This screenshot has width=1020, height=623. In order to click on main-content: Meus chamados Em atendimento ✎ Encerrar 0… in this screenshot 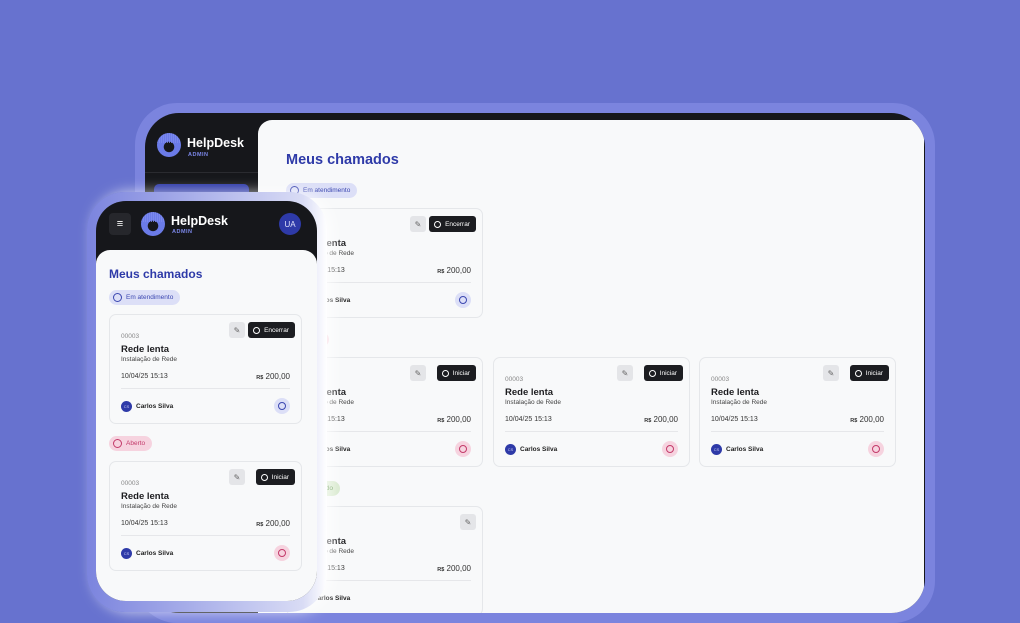, I will do `click(206, 425)`.